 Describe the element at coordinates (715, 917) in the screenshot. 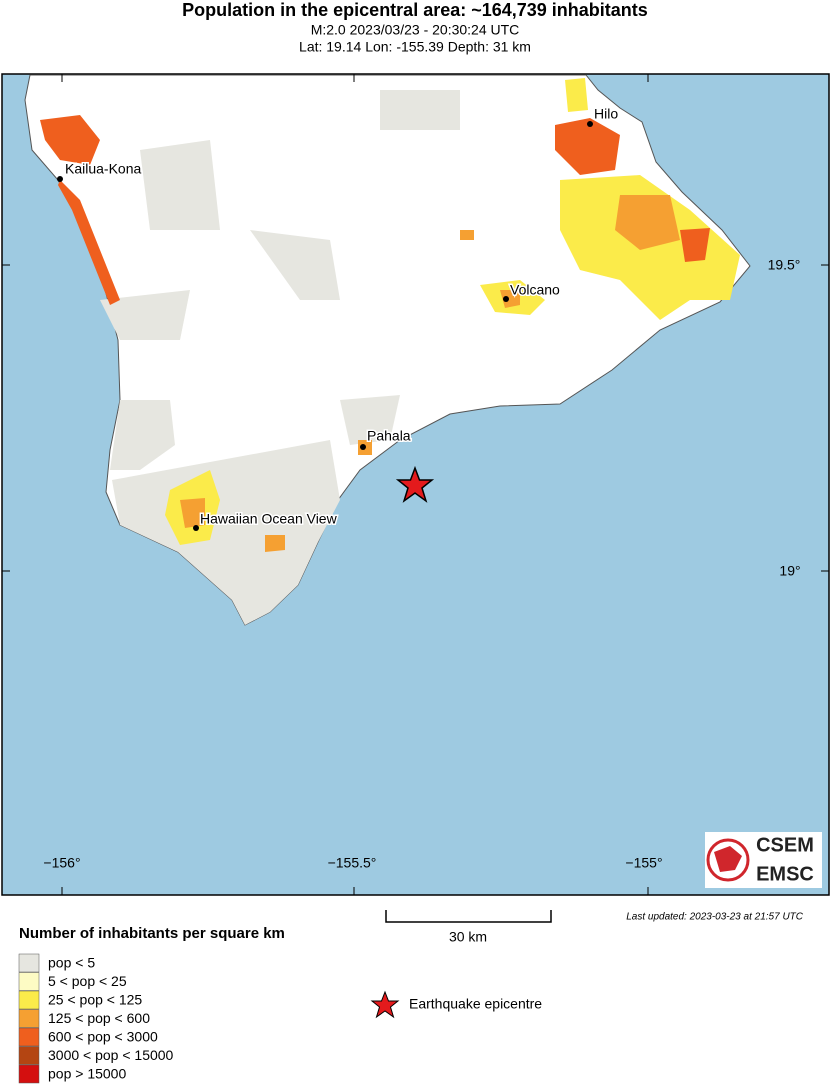

I see `last-updated: Last updated: 2023-03-23 at 21:57 UTC` at that location.